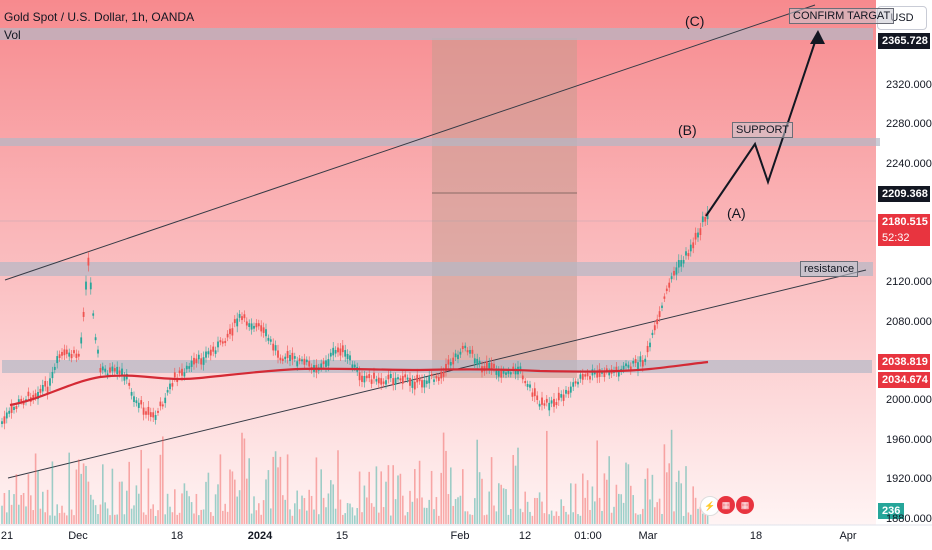 This screenshot has width=932, height=550. What do you see at coordinates (436, 34) in the screenshot?
I see `confirm-target-zone` at bounding box center [436, 34].